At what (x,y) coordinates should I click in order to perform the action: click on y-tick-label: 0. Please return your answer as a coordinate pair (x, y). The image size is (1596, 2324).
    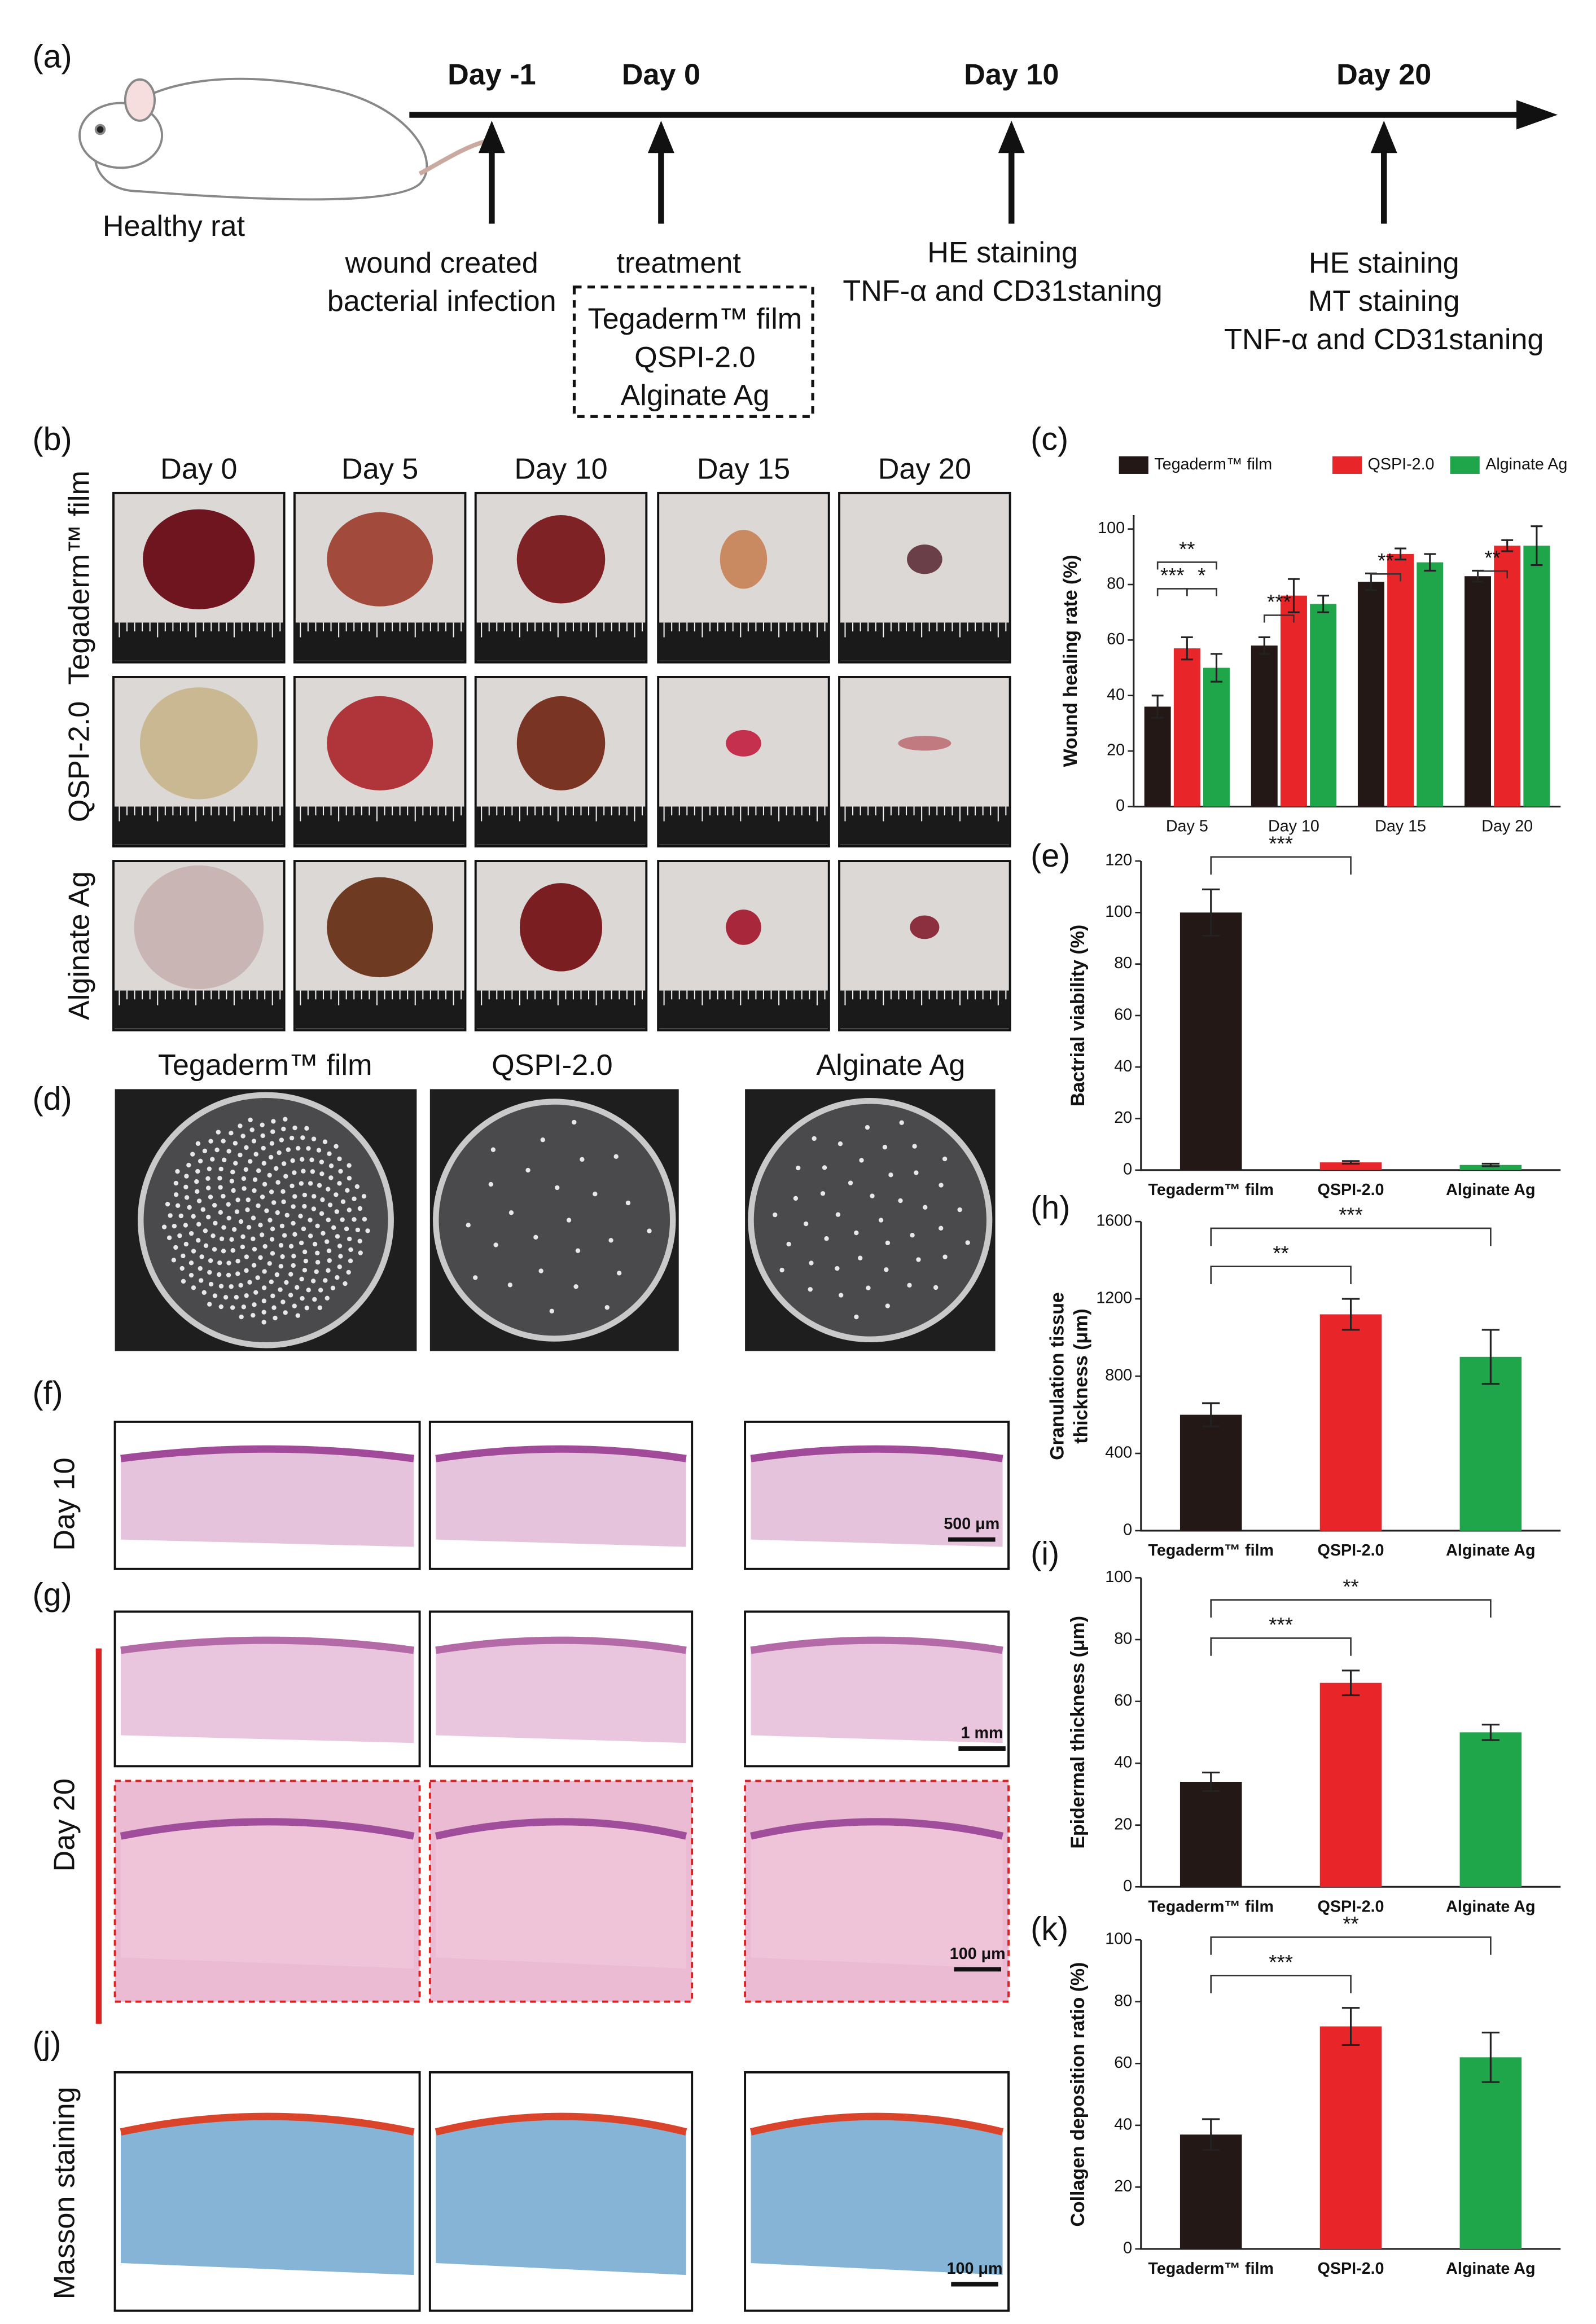
    Looking at the image, I should click on (1127, 1530).